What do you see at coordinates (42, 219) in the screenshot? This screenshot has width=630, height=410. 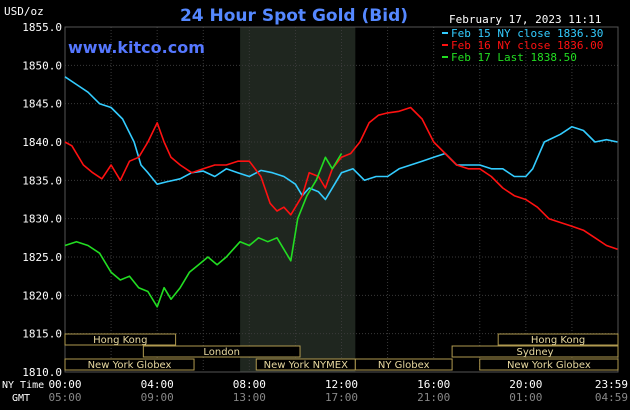 I see `y-tick-label: 1830.0` at bounding box center [42, 219].